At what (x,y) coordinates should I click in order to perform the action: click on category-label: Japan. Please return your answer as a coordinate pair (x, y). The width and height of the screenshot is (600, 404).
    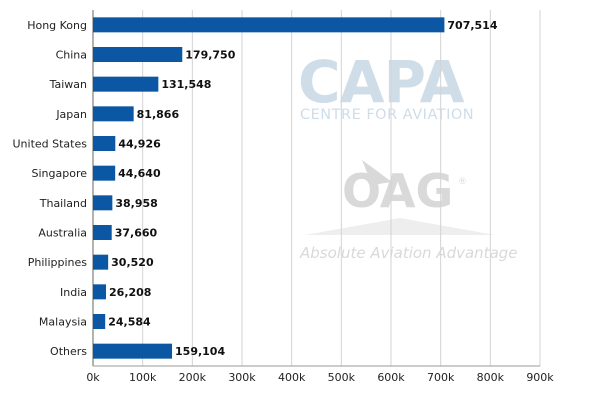
    Looking at the image, I should click on (71, 114).